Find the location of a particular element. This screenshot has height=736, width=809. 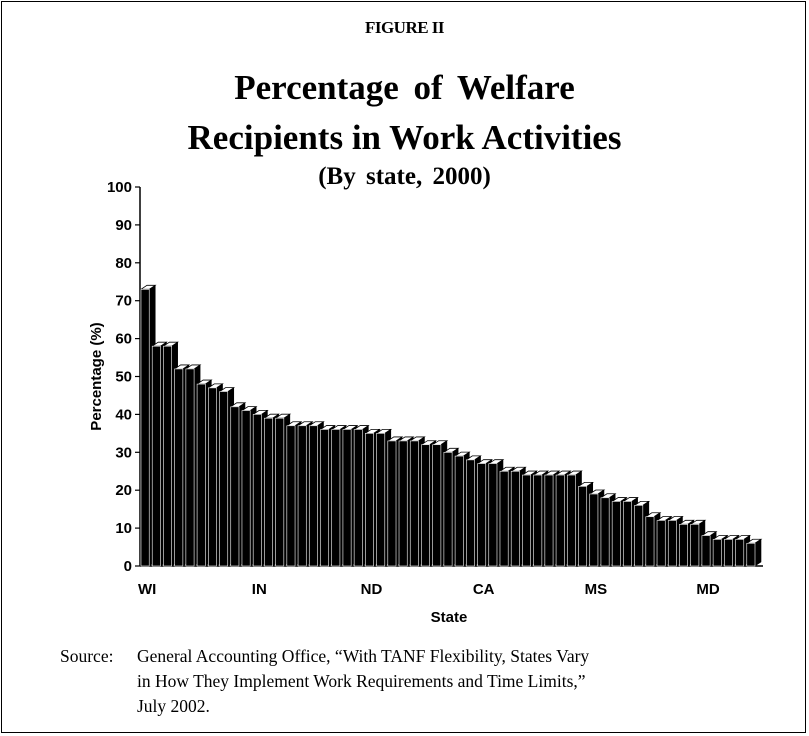

y-tick-label: 100 is located at coordinates (119, 187).